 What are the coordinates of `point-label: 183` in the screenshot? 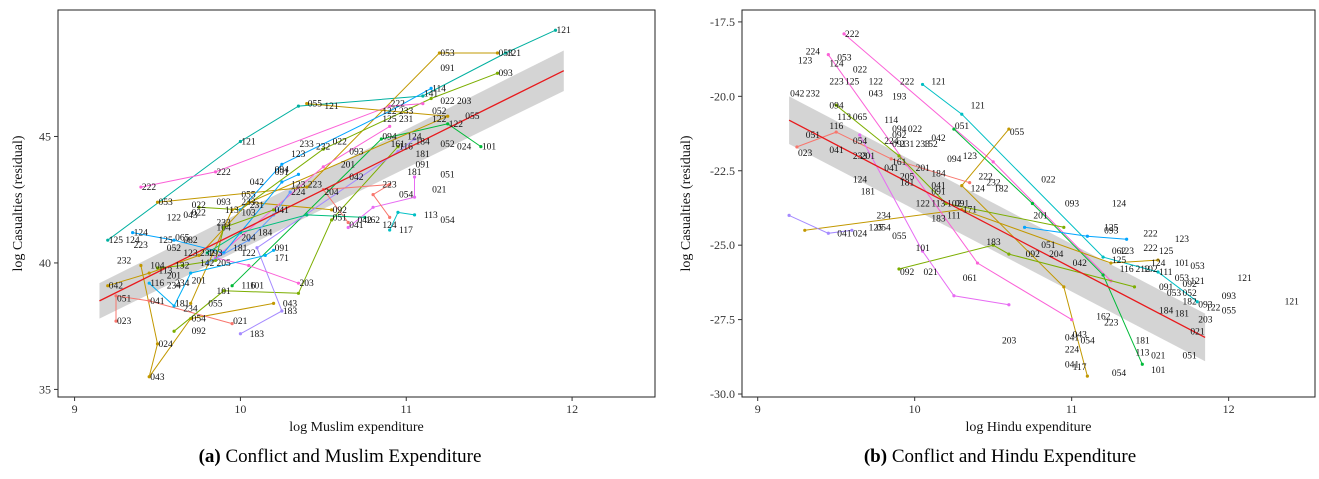 It's located at (290, 312).